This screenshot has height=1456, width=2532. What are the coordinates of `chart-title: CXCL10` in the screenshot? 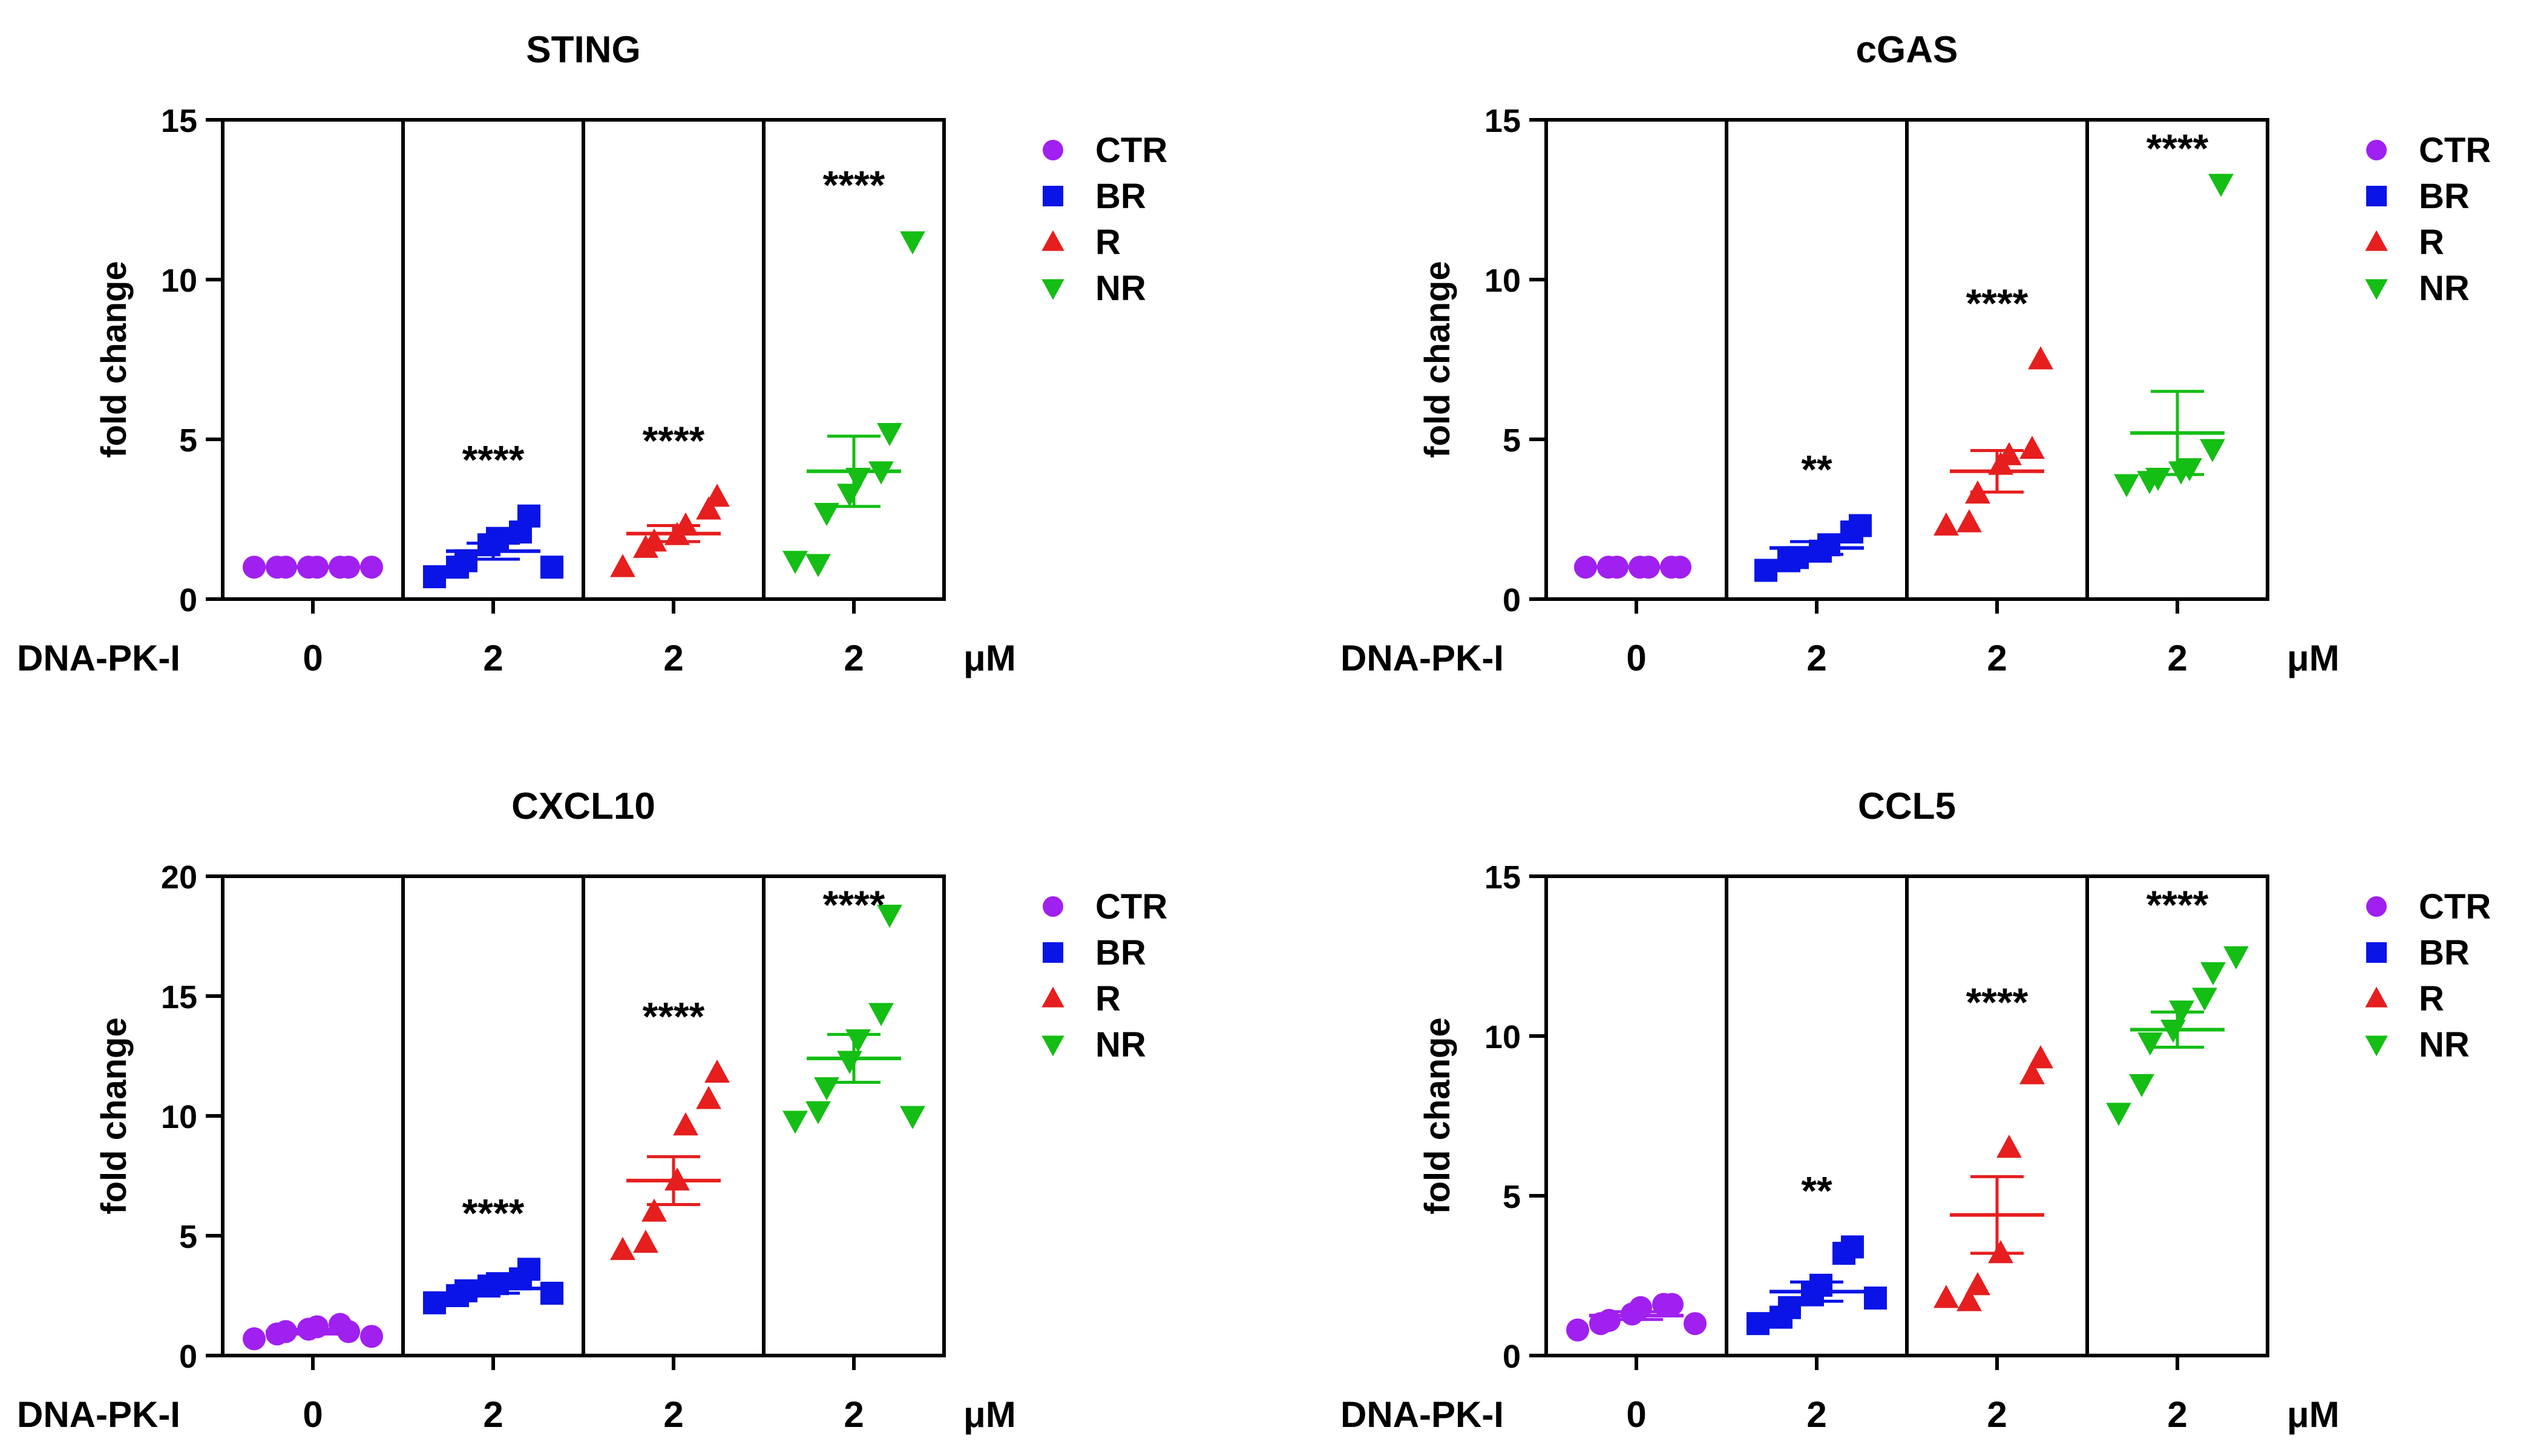 It's located at (583, 806).